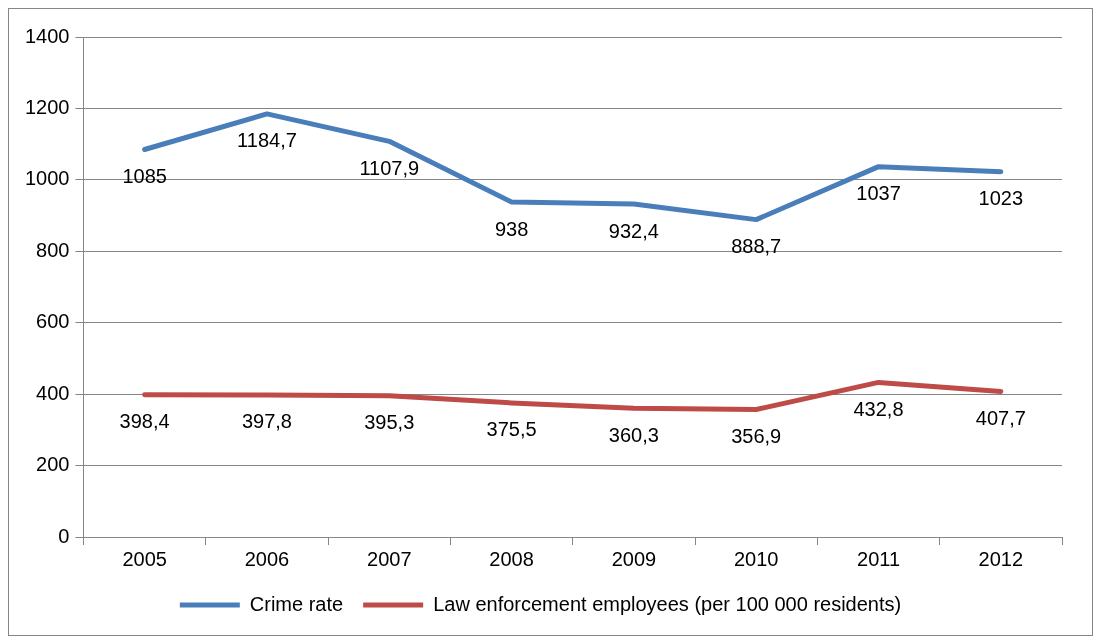 The width and height of the screenshot is (1101, 644). Describe the element at coordinates (389, 558) in the screenshot. I see `x-tick-label: 2007` at that location.